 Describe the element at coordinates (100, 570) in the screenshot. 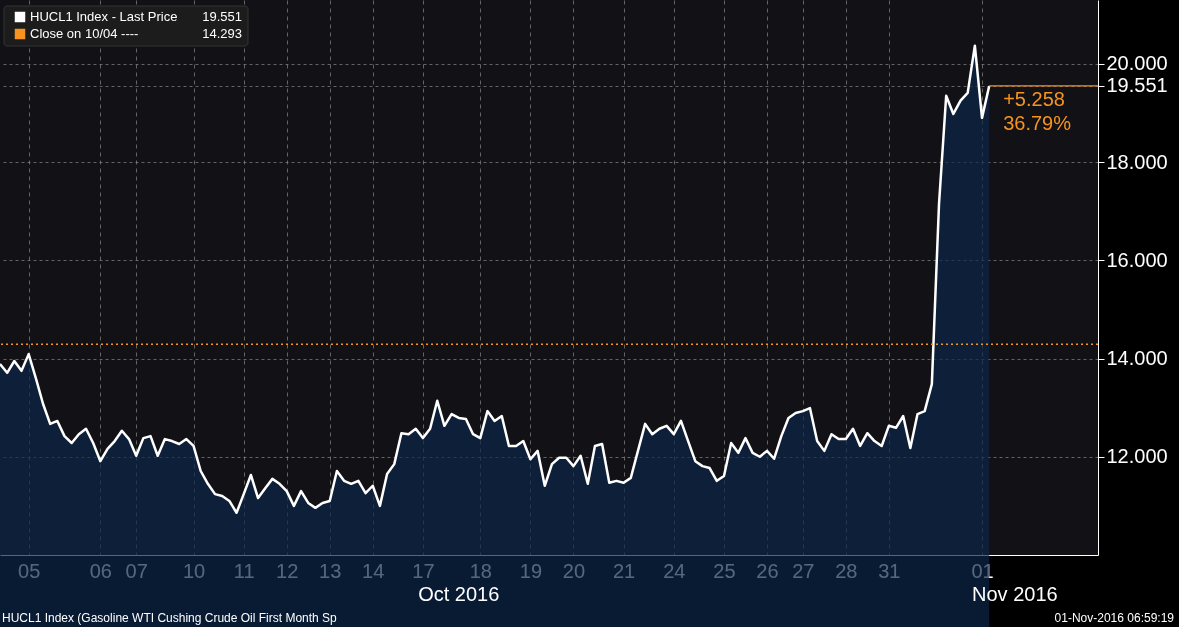

I see `x-tick-label: 06` at that location.